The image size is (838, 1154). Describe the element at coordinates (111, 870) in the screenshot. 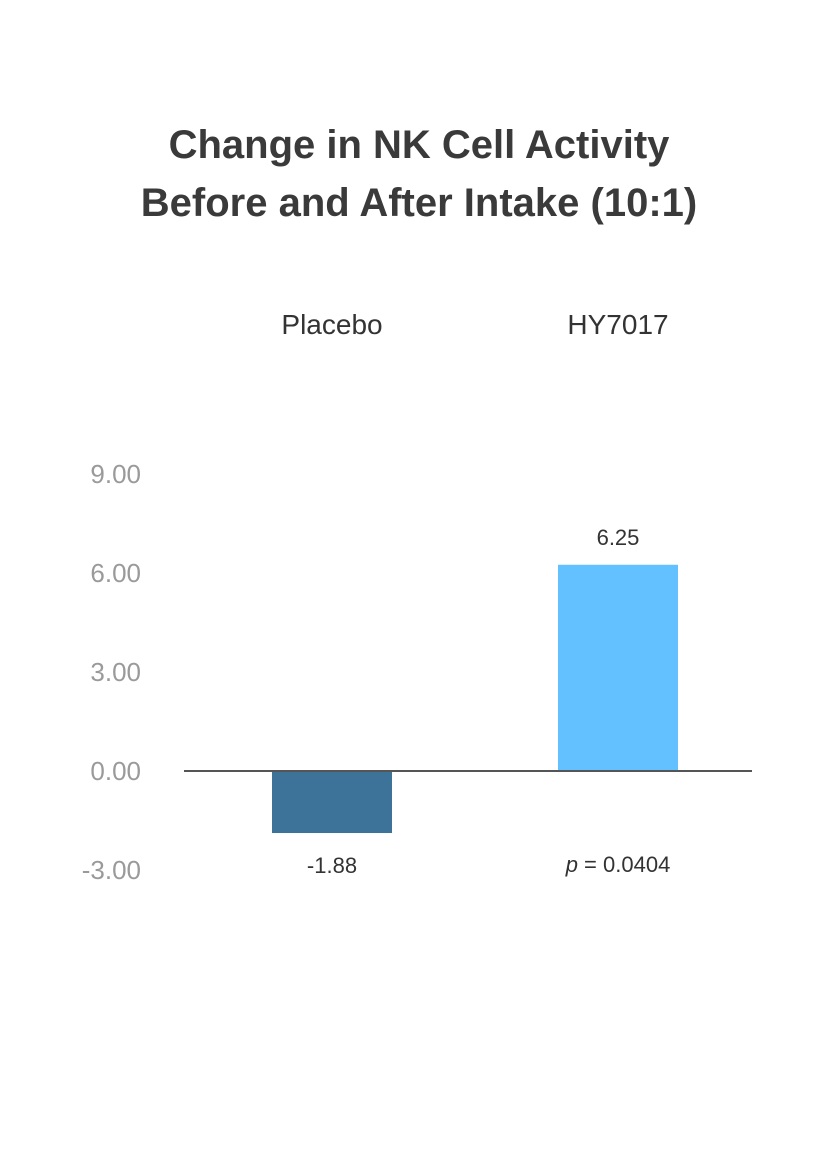

I see `y-tick-label: -3.00` at that location.